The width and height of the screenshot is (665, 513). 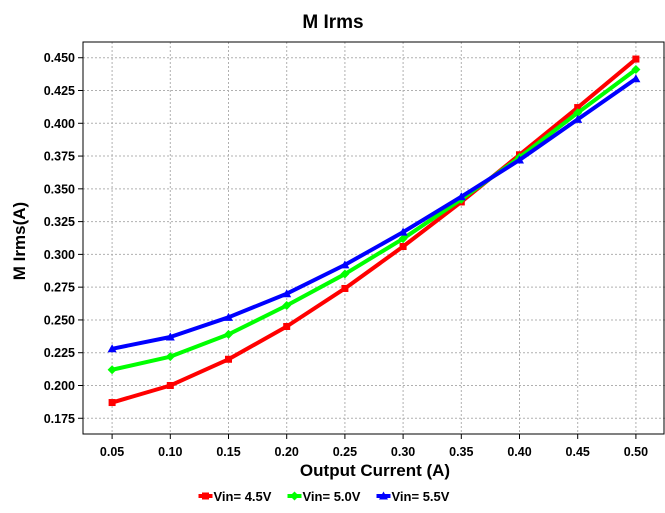 I want to click on legend-item-0: Vin= 4.5V, so click(x=235, y=496).